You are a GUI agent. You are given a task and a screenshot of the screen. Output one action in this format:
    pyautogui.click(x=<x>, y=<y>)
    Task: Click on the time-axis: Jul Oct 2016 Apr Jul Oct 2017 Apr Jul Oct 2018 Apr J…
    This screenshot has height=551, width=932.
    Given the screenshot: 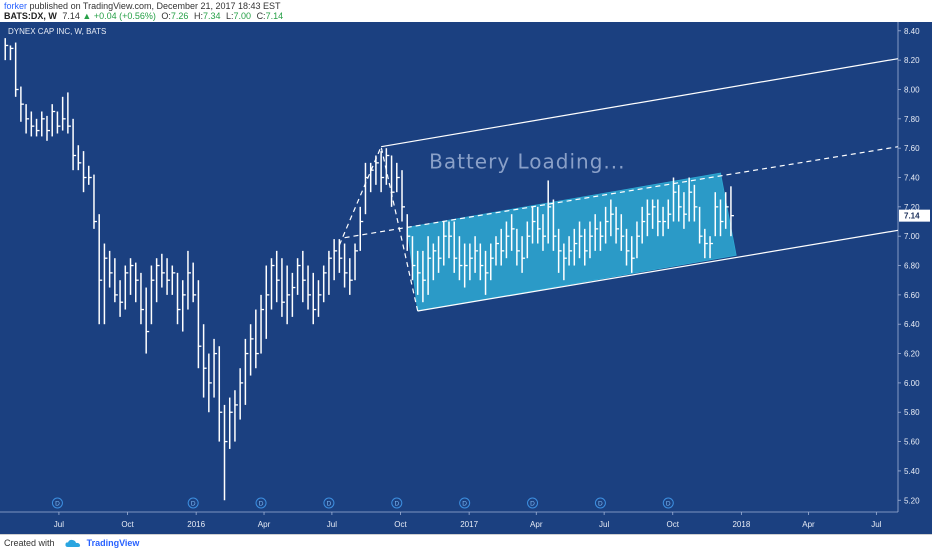 What is the action you would take?
    pyautogui.click(x=449, y=520)
    